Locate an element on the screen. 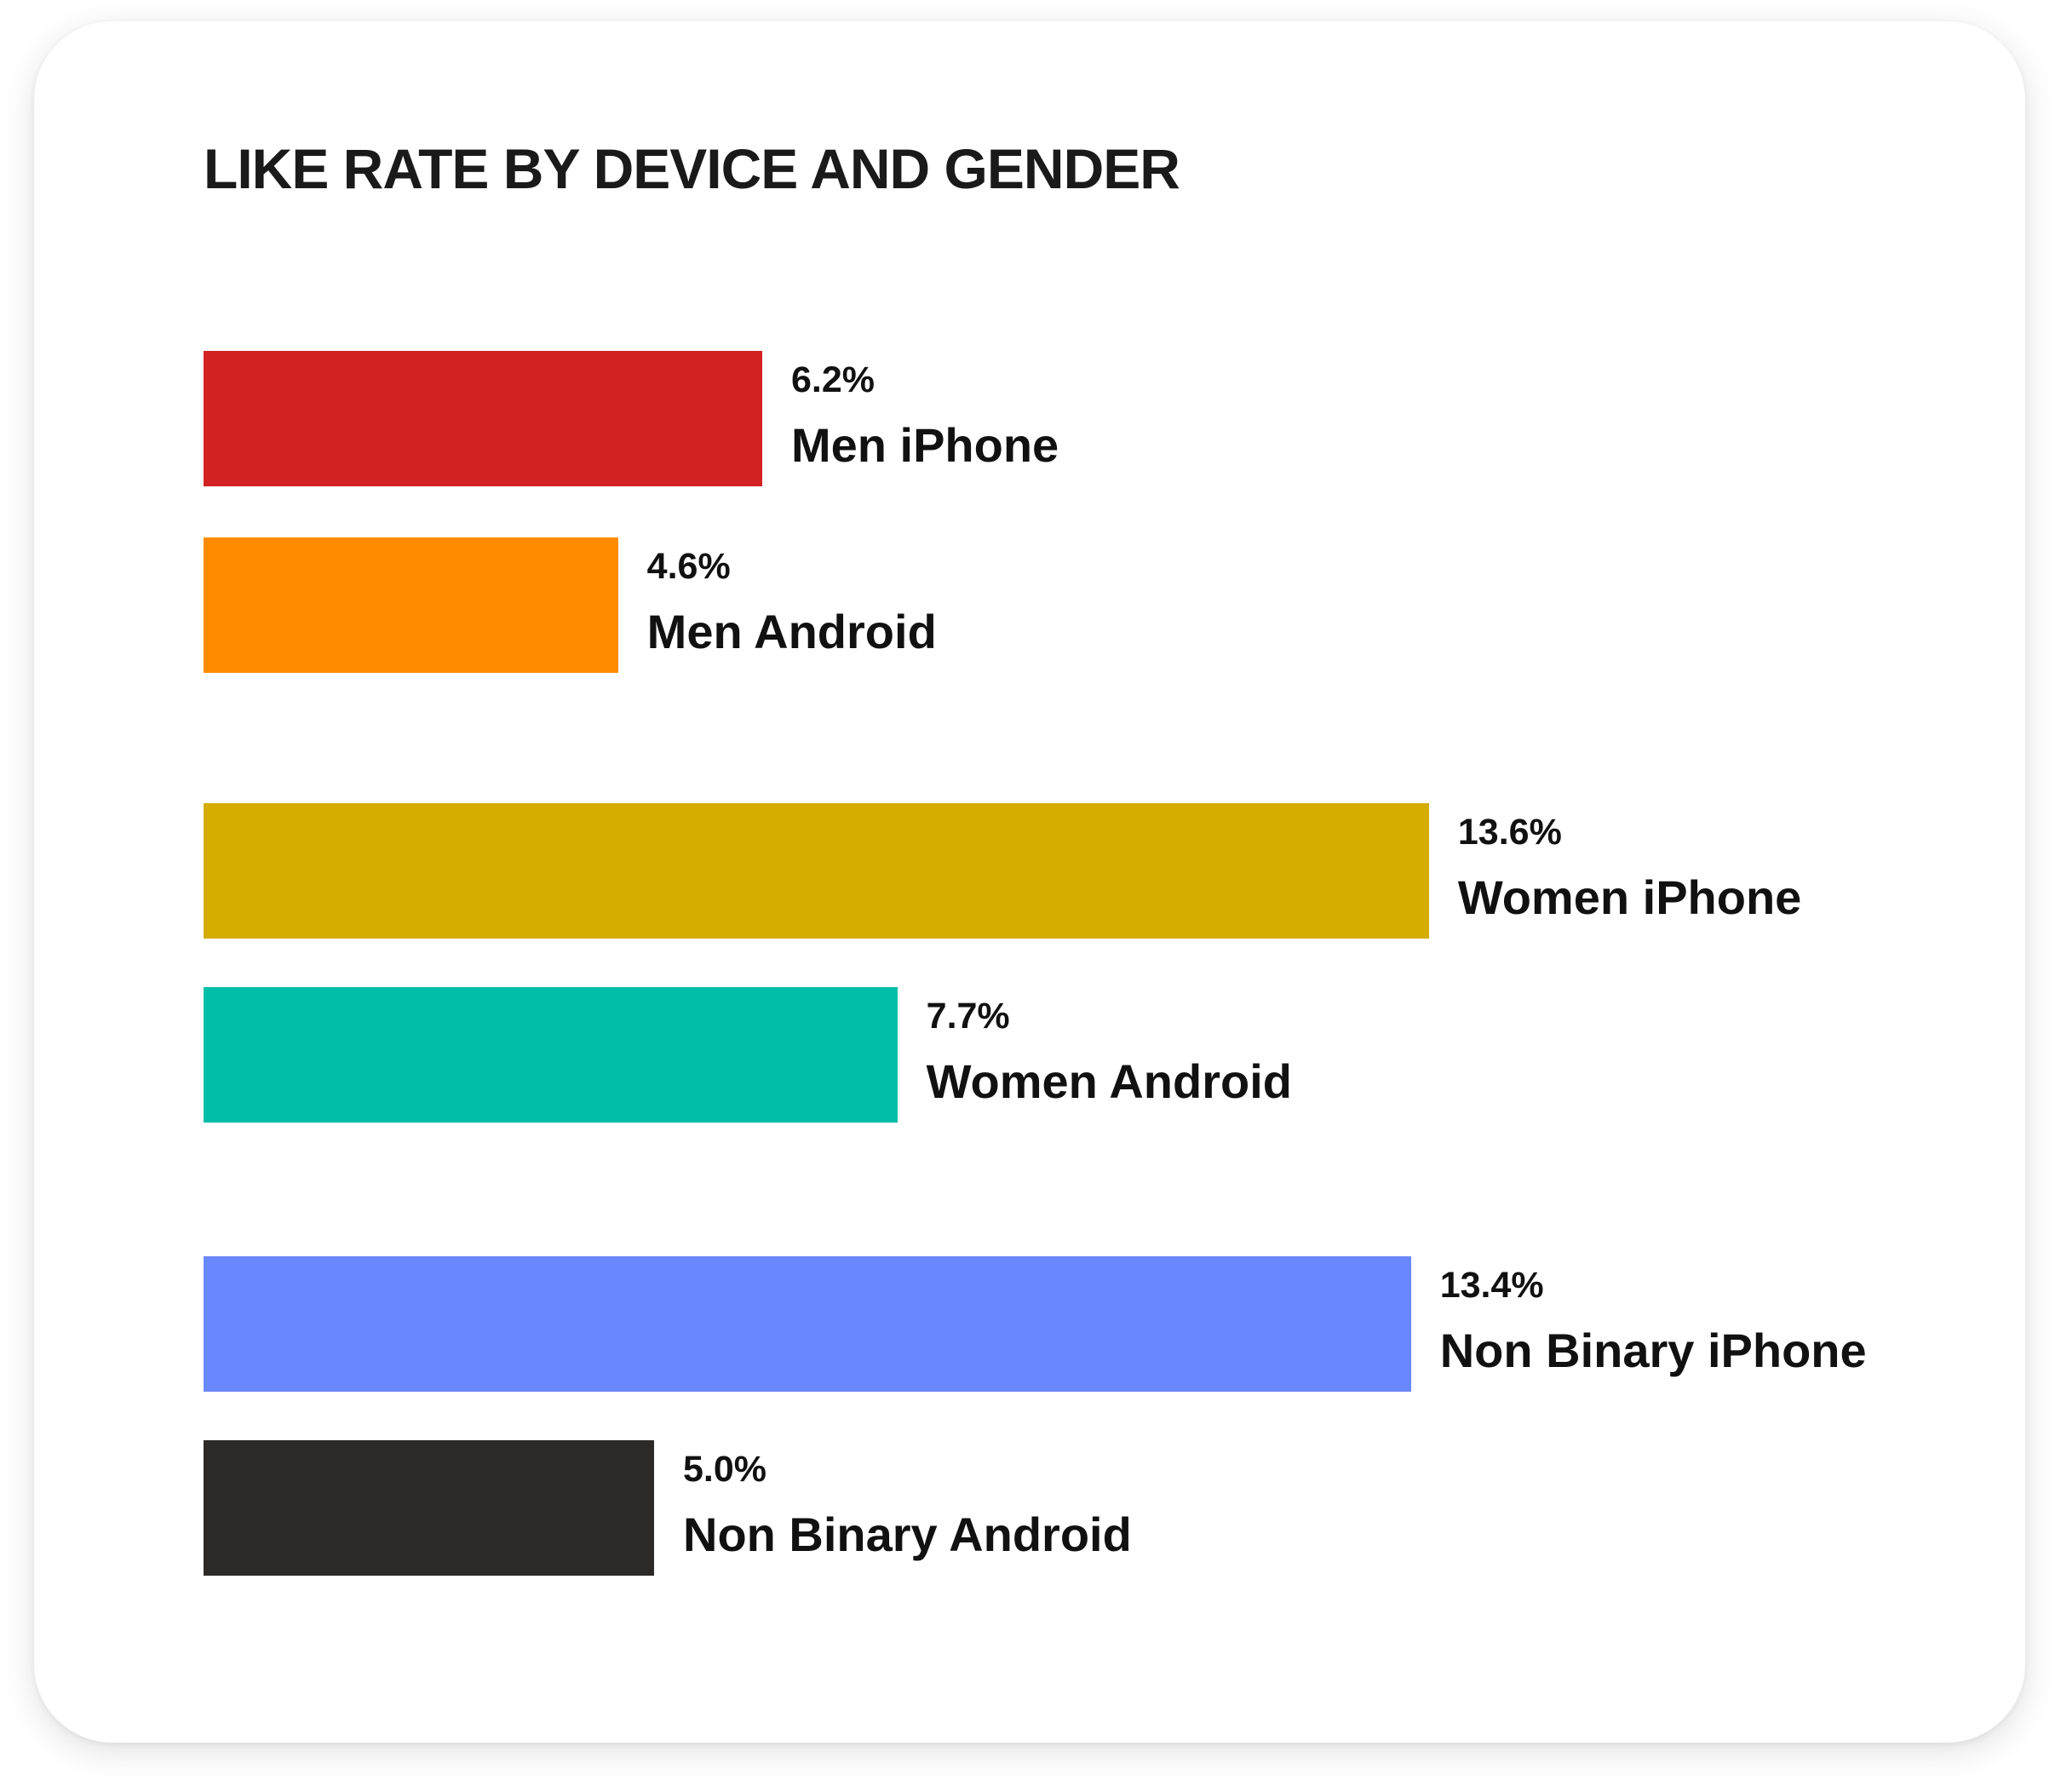  value-label: 6.2% is located at coordinates (833, 379).